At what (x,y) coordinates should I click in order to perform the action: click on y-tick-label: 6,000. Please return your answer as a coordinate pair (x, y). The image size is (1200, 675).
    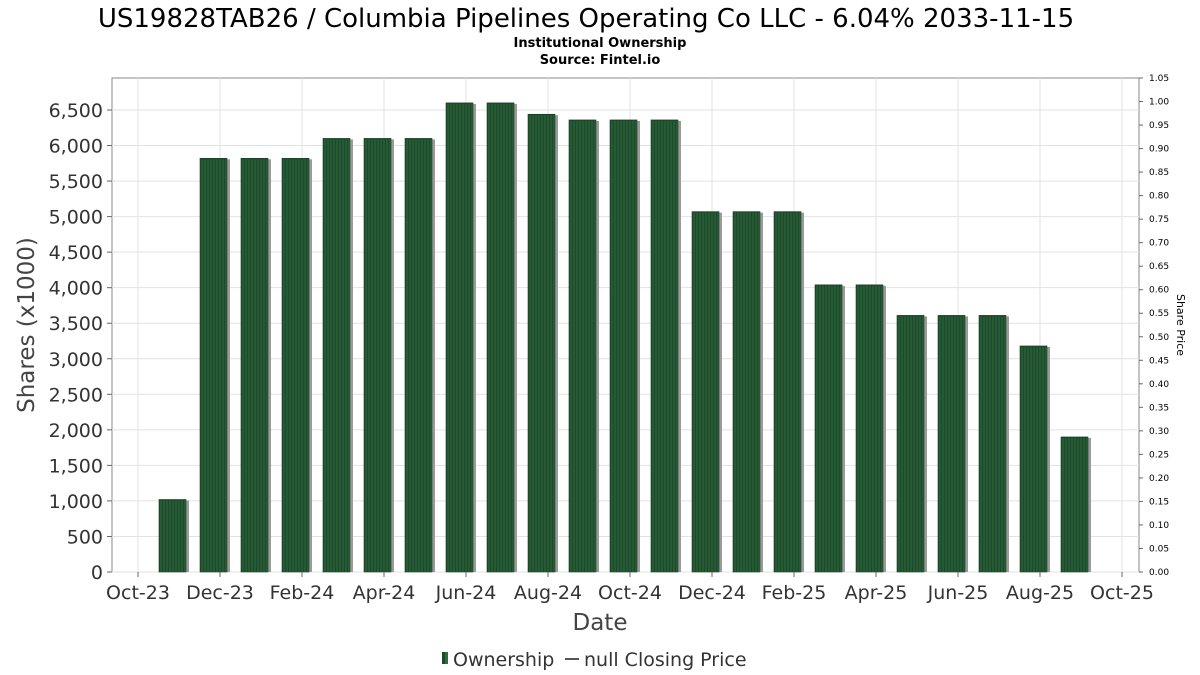
    Looking at the image, I should click on (76, 147).